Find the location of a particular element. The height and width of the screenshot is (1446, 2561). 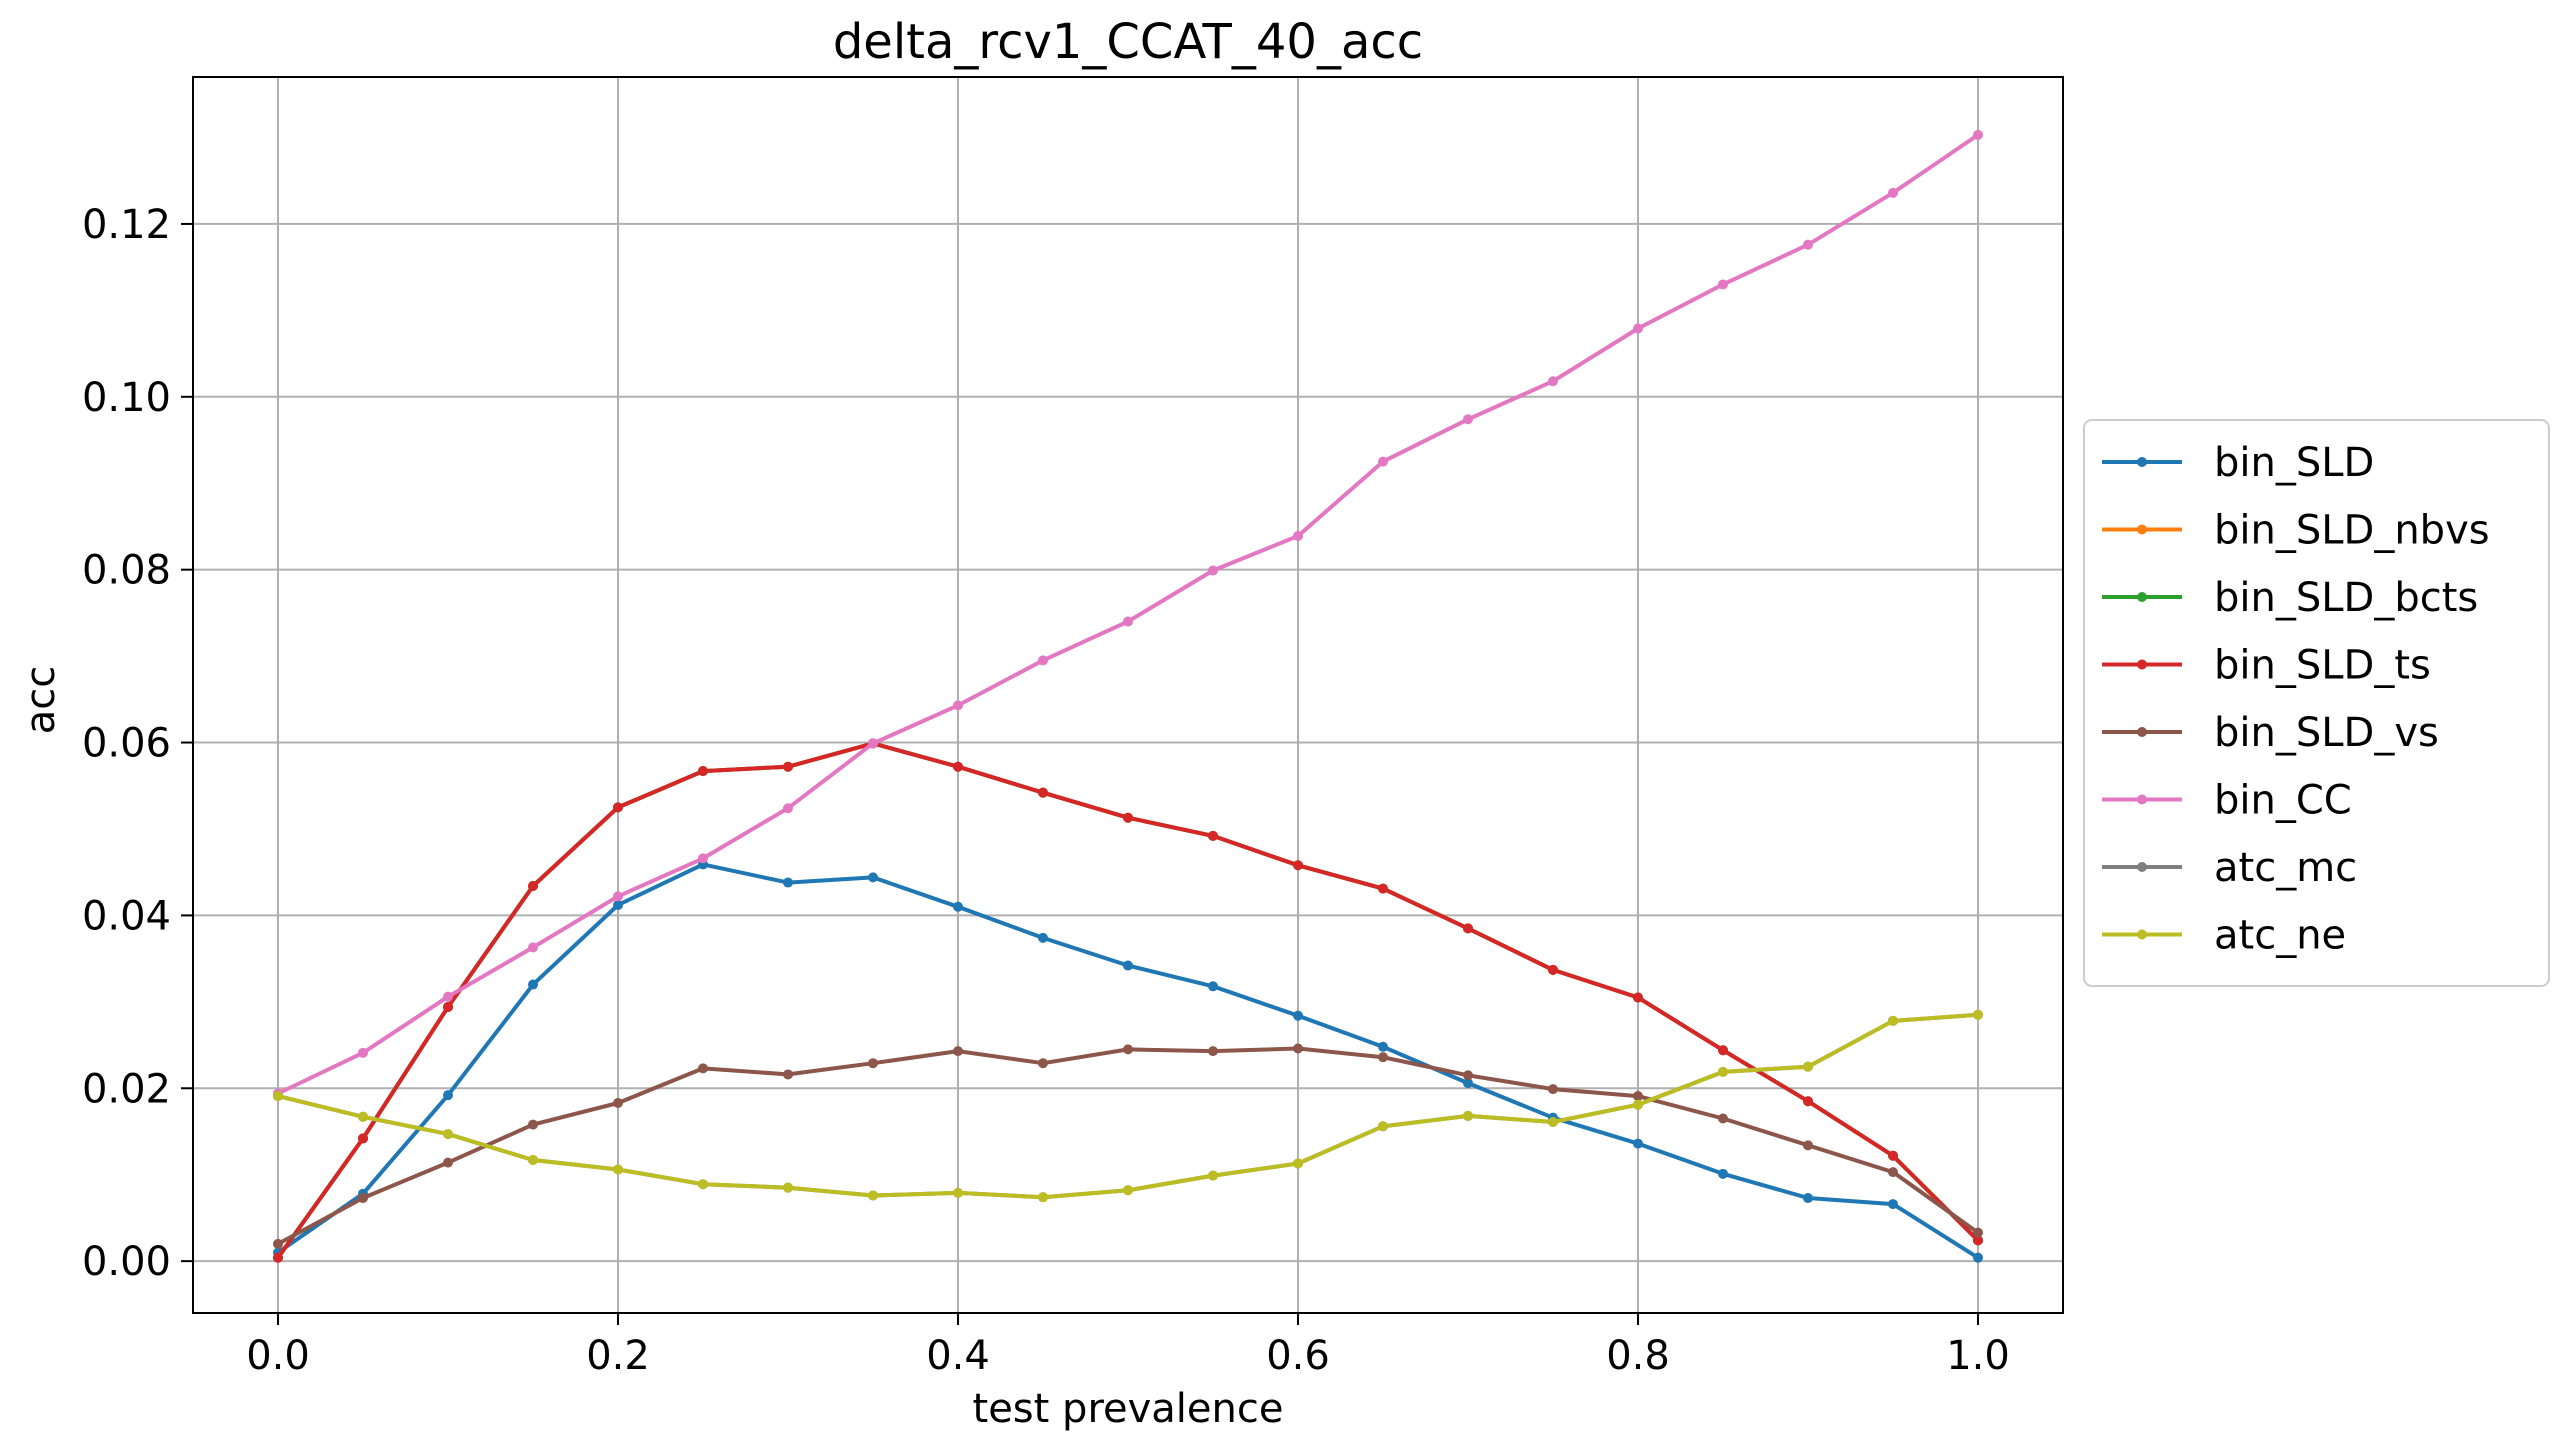

y-axis-label: acc is located at coordinates (41, 700).